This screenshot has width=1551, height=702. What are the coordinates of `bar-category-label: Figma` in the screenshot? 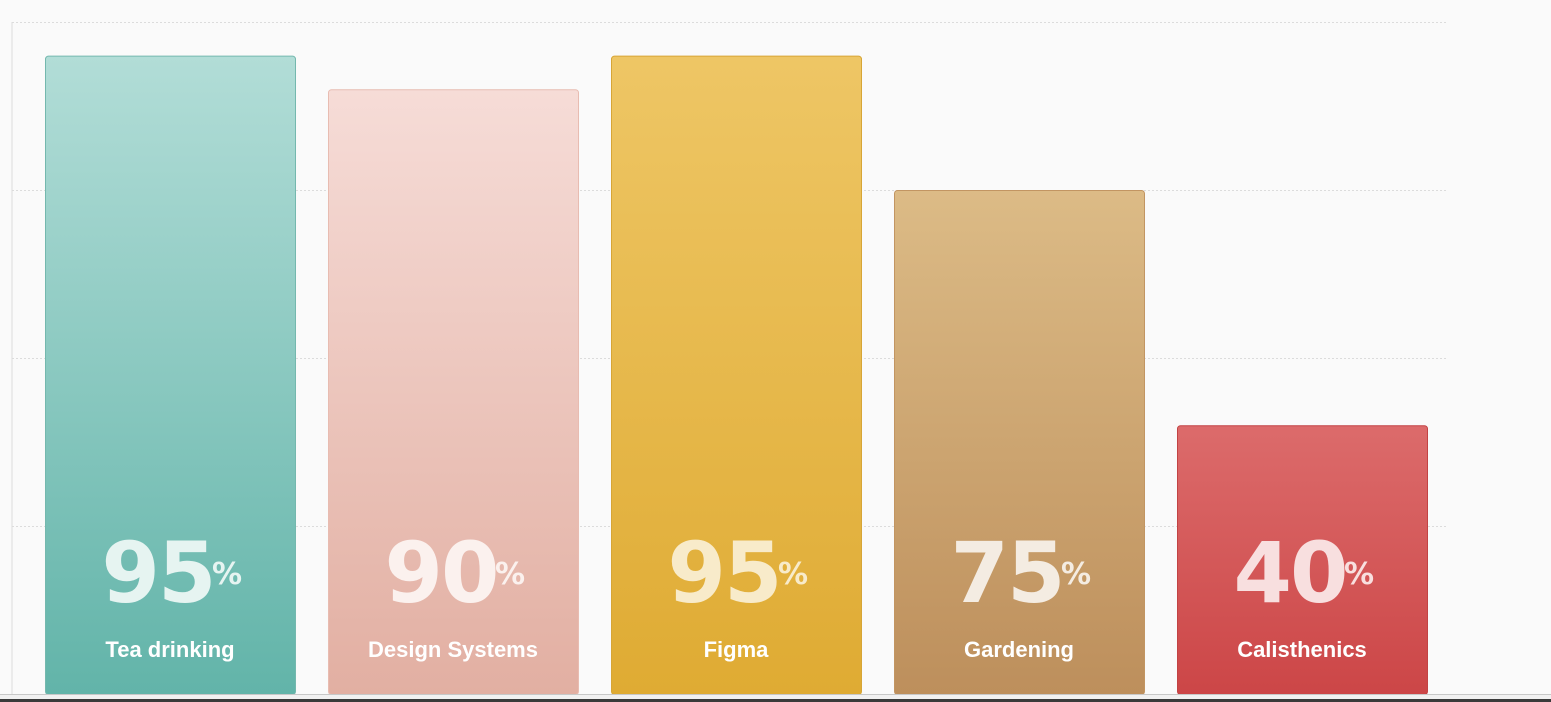 It's located at (737, 649).